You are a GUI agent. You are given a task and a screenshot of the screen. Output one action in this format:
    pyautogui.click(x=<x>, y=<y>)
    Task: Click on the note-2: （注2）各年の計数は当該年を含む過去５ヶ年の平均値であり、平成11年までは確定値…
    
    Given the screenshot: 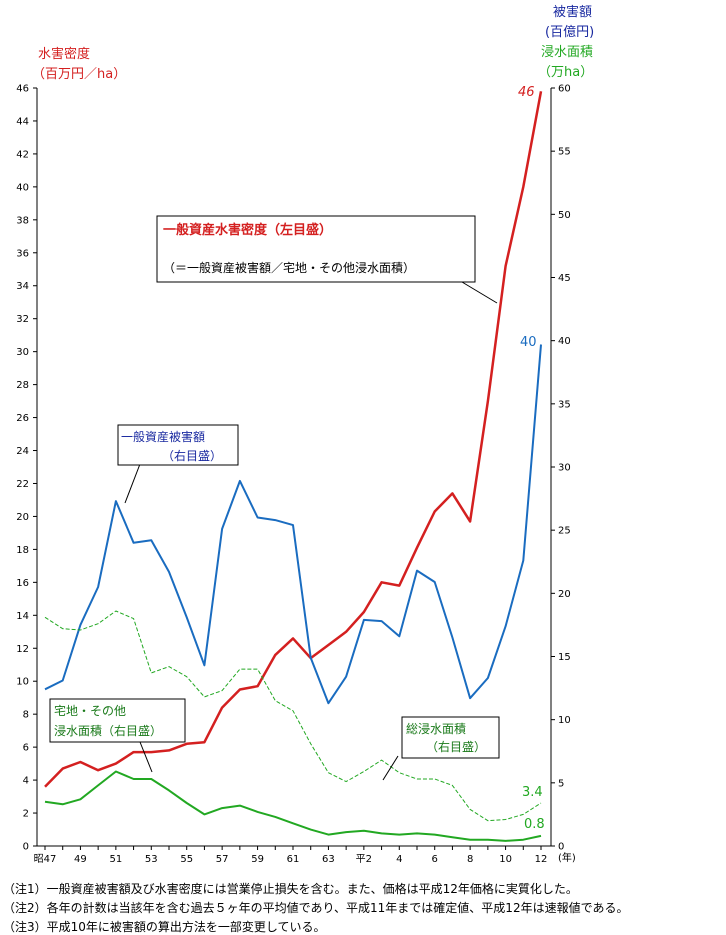 What is the action you would take?
    pyautogui.click(x=316, y=908)
    